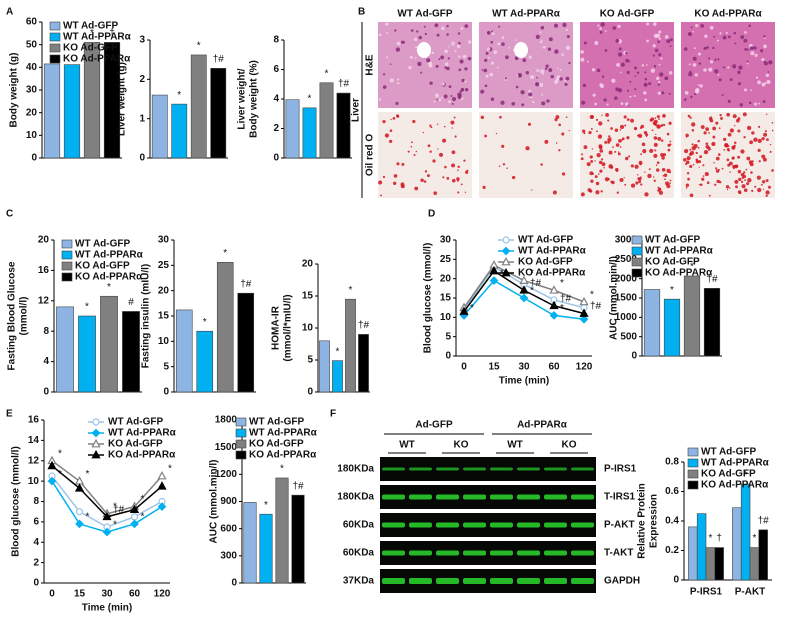 This screenshot has width=790, height=632. What do you see at coordinates (333, 414) in the screenshot?
I see `panel-letter: F` at bounding box center [333, 414].